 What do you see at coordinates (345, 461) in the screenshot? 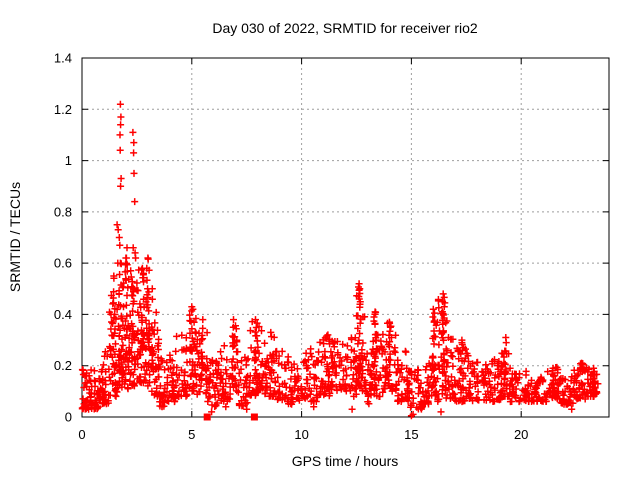
I see `x-axis-label: GPS time / hours` at bounding box center [345, 461].